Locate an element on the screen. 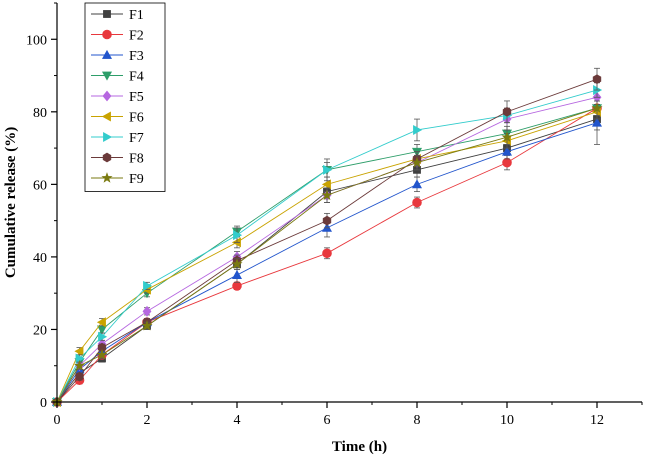 The height and width of the screenshot is (457, 645). y-tick-label: 80 is located at coordinates (40, 113).